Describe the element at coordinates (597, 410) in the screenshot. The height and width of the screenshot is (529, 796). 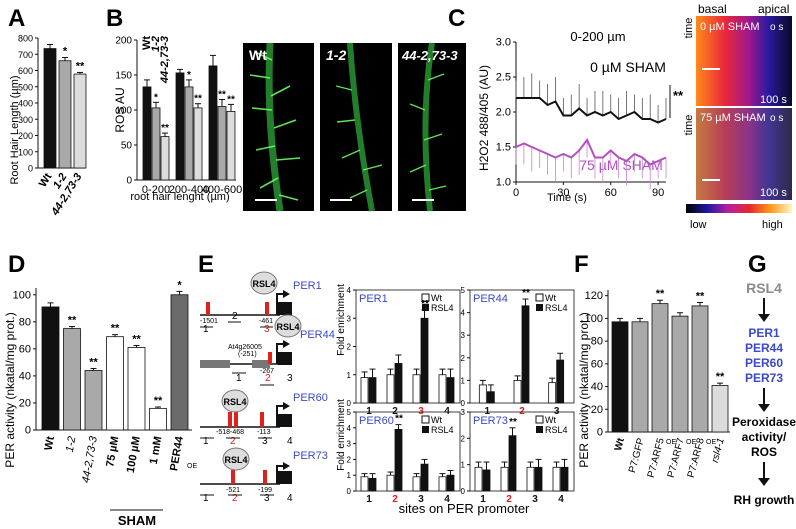
I see `panel-f-ytick-label: 20` at that location.